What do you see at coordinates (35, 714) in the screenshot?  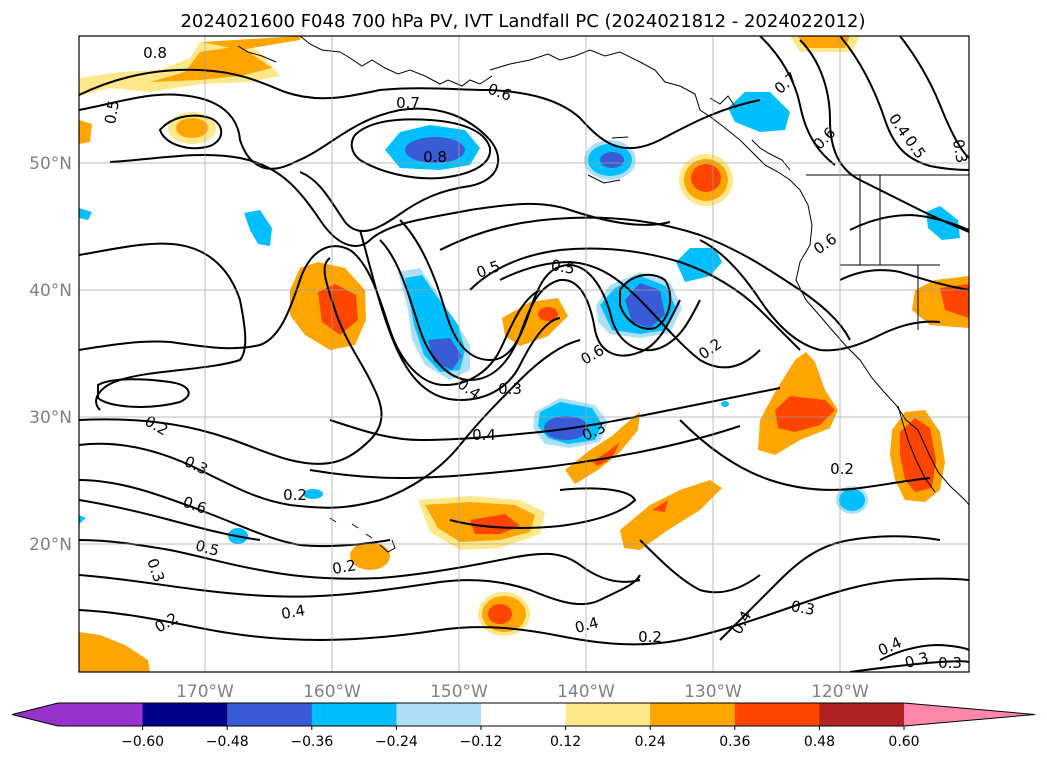 I see `colorbar-extend-low` at bounding box center [35, 714].